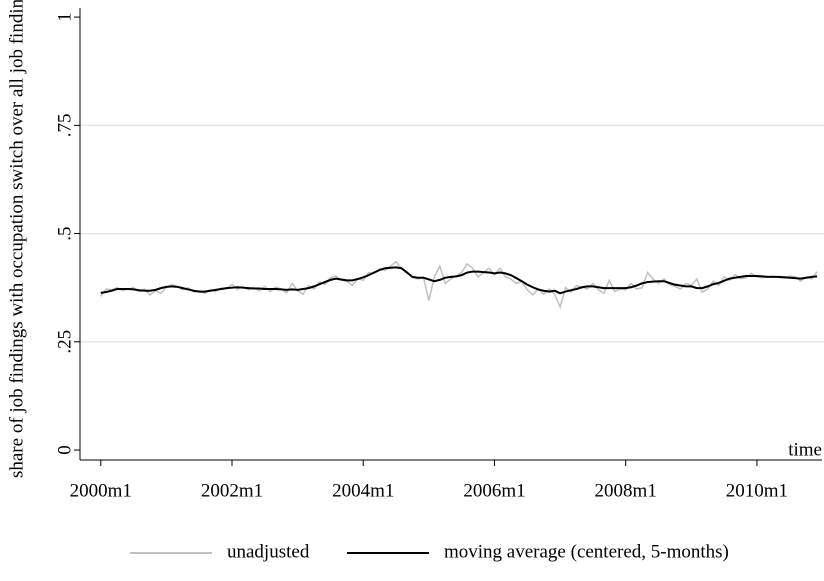  I want to click on y-tick-label: .25, so click(64, 342).